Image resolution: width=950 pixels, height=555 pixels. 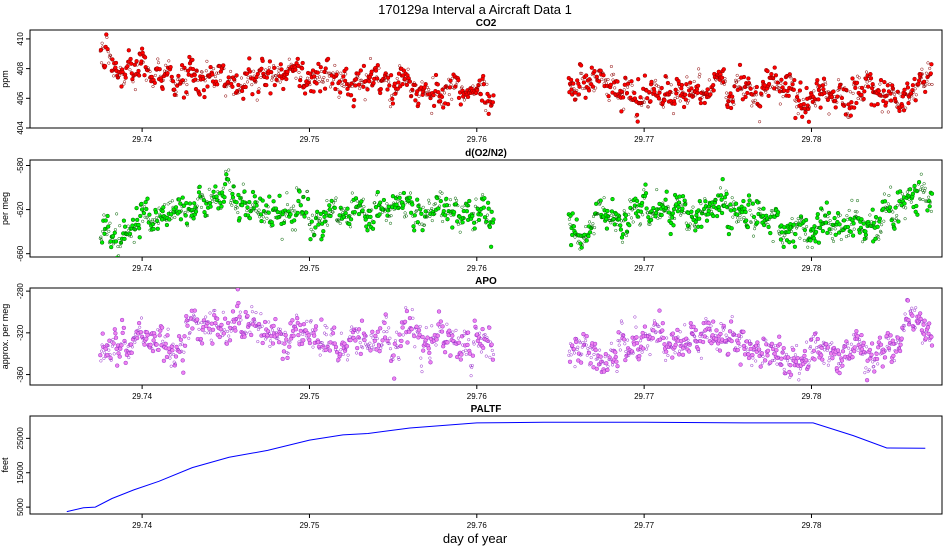 What do you see at coordinates (309, 268) in the screenshot?
I see `o2n2-xtick-label: 29.75` at bounding box center [309, 268].